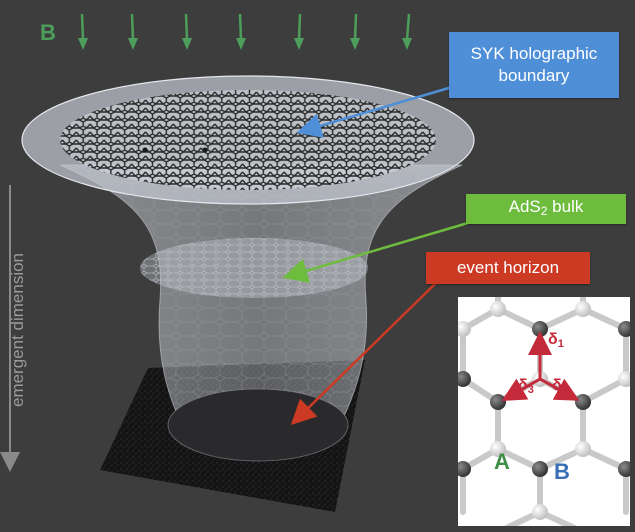 This screenshot has width=635, height=532. I want to click on horizon-throat, so click(258, 425).